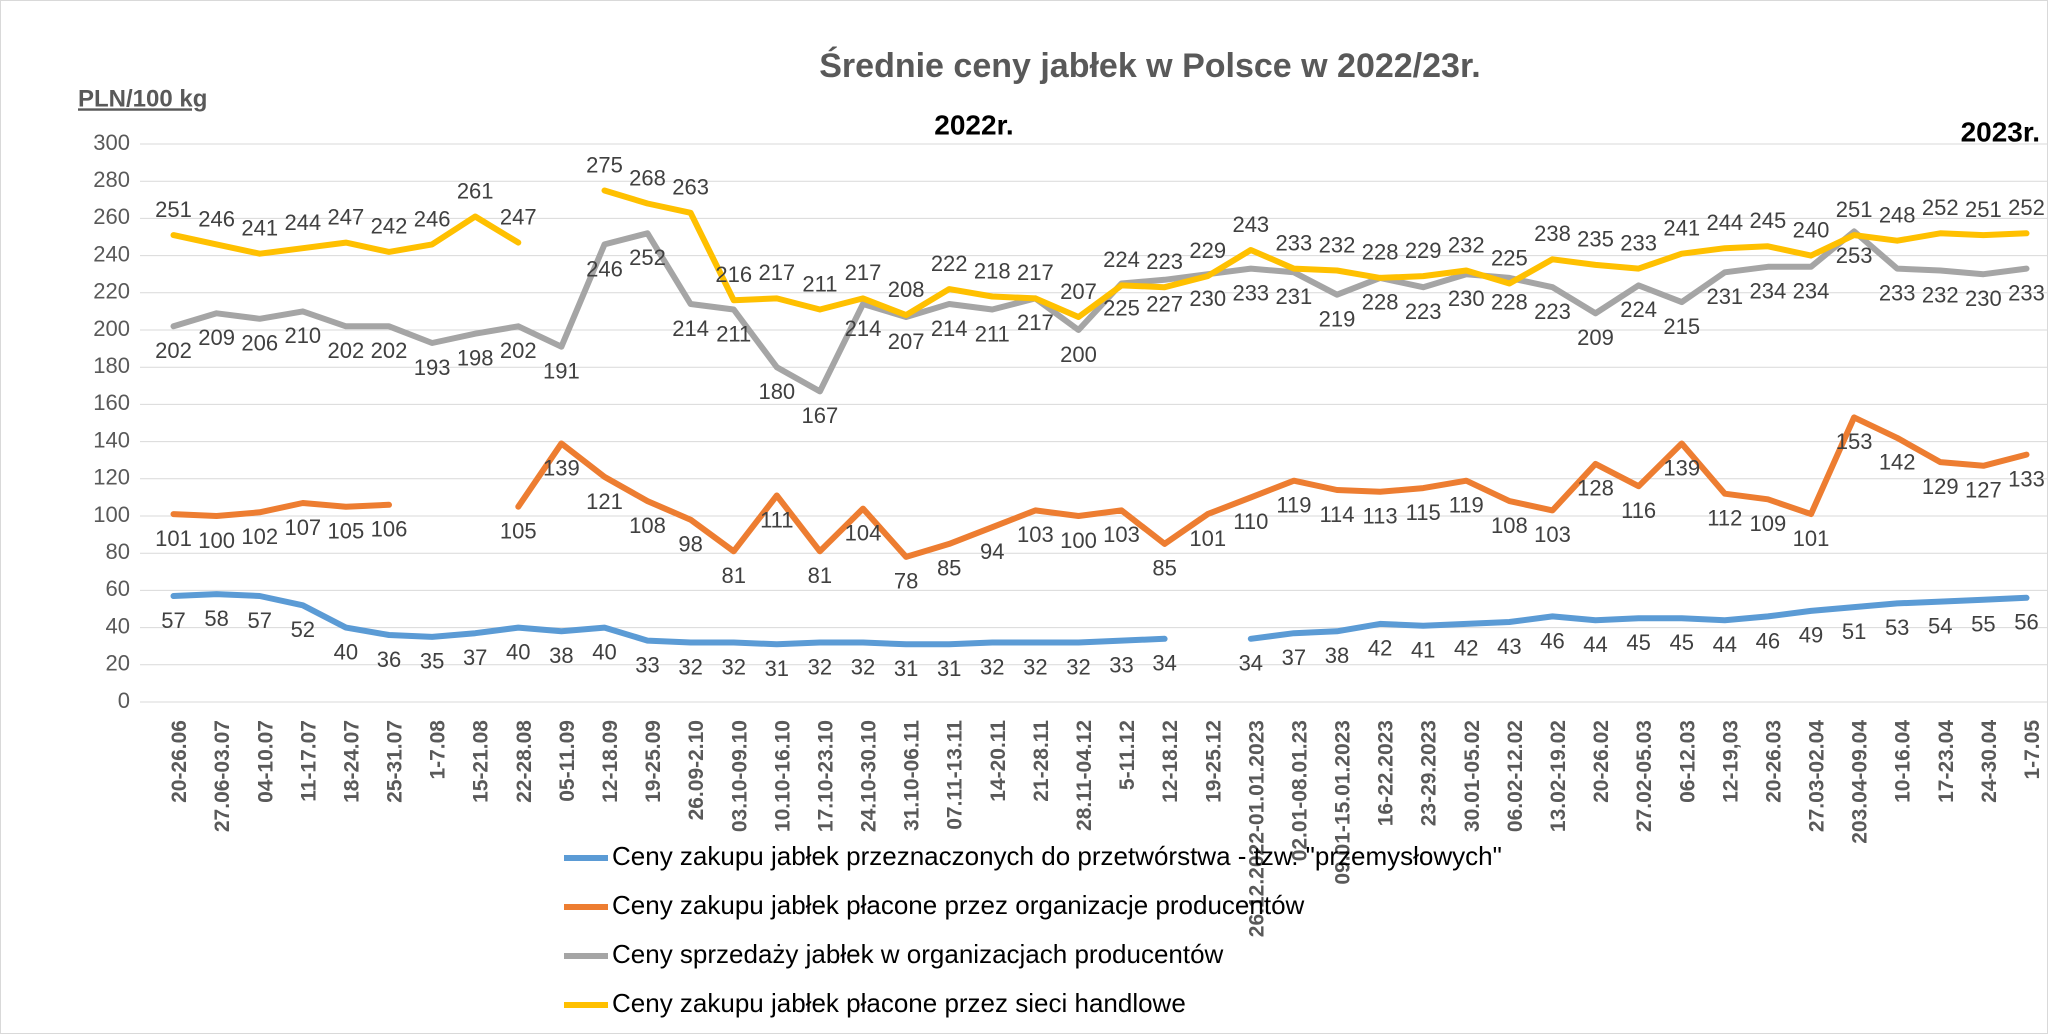 The height and width of the screenshot is (1035, 2049). What do you see at coordinates (1768, 291) in the screenshot?
I see `data-label: 234` at bounding box center [1768, 291].